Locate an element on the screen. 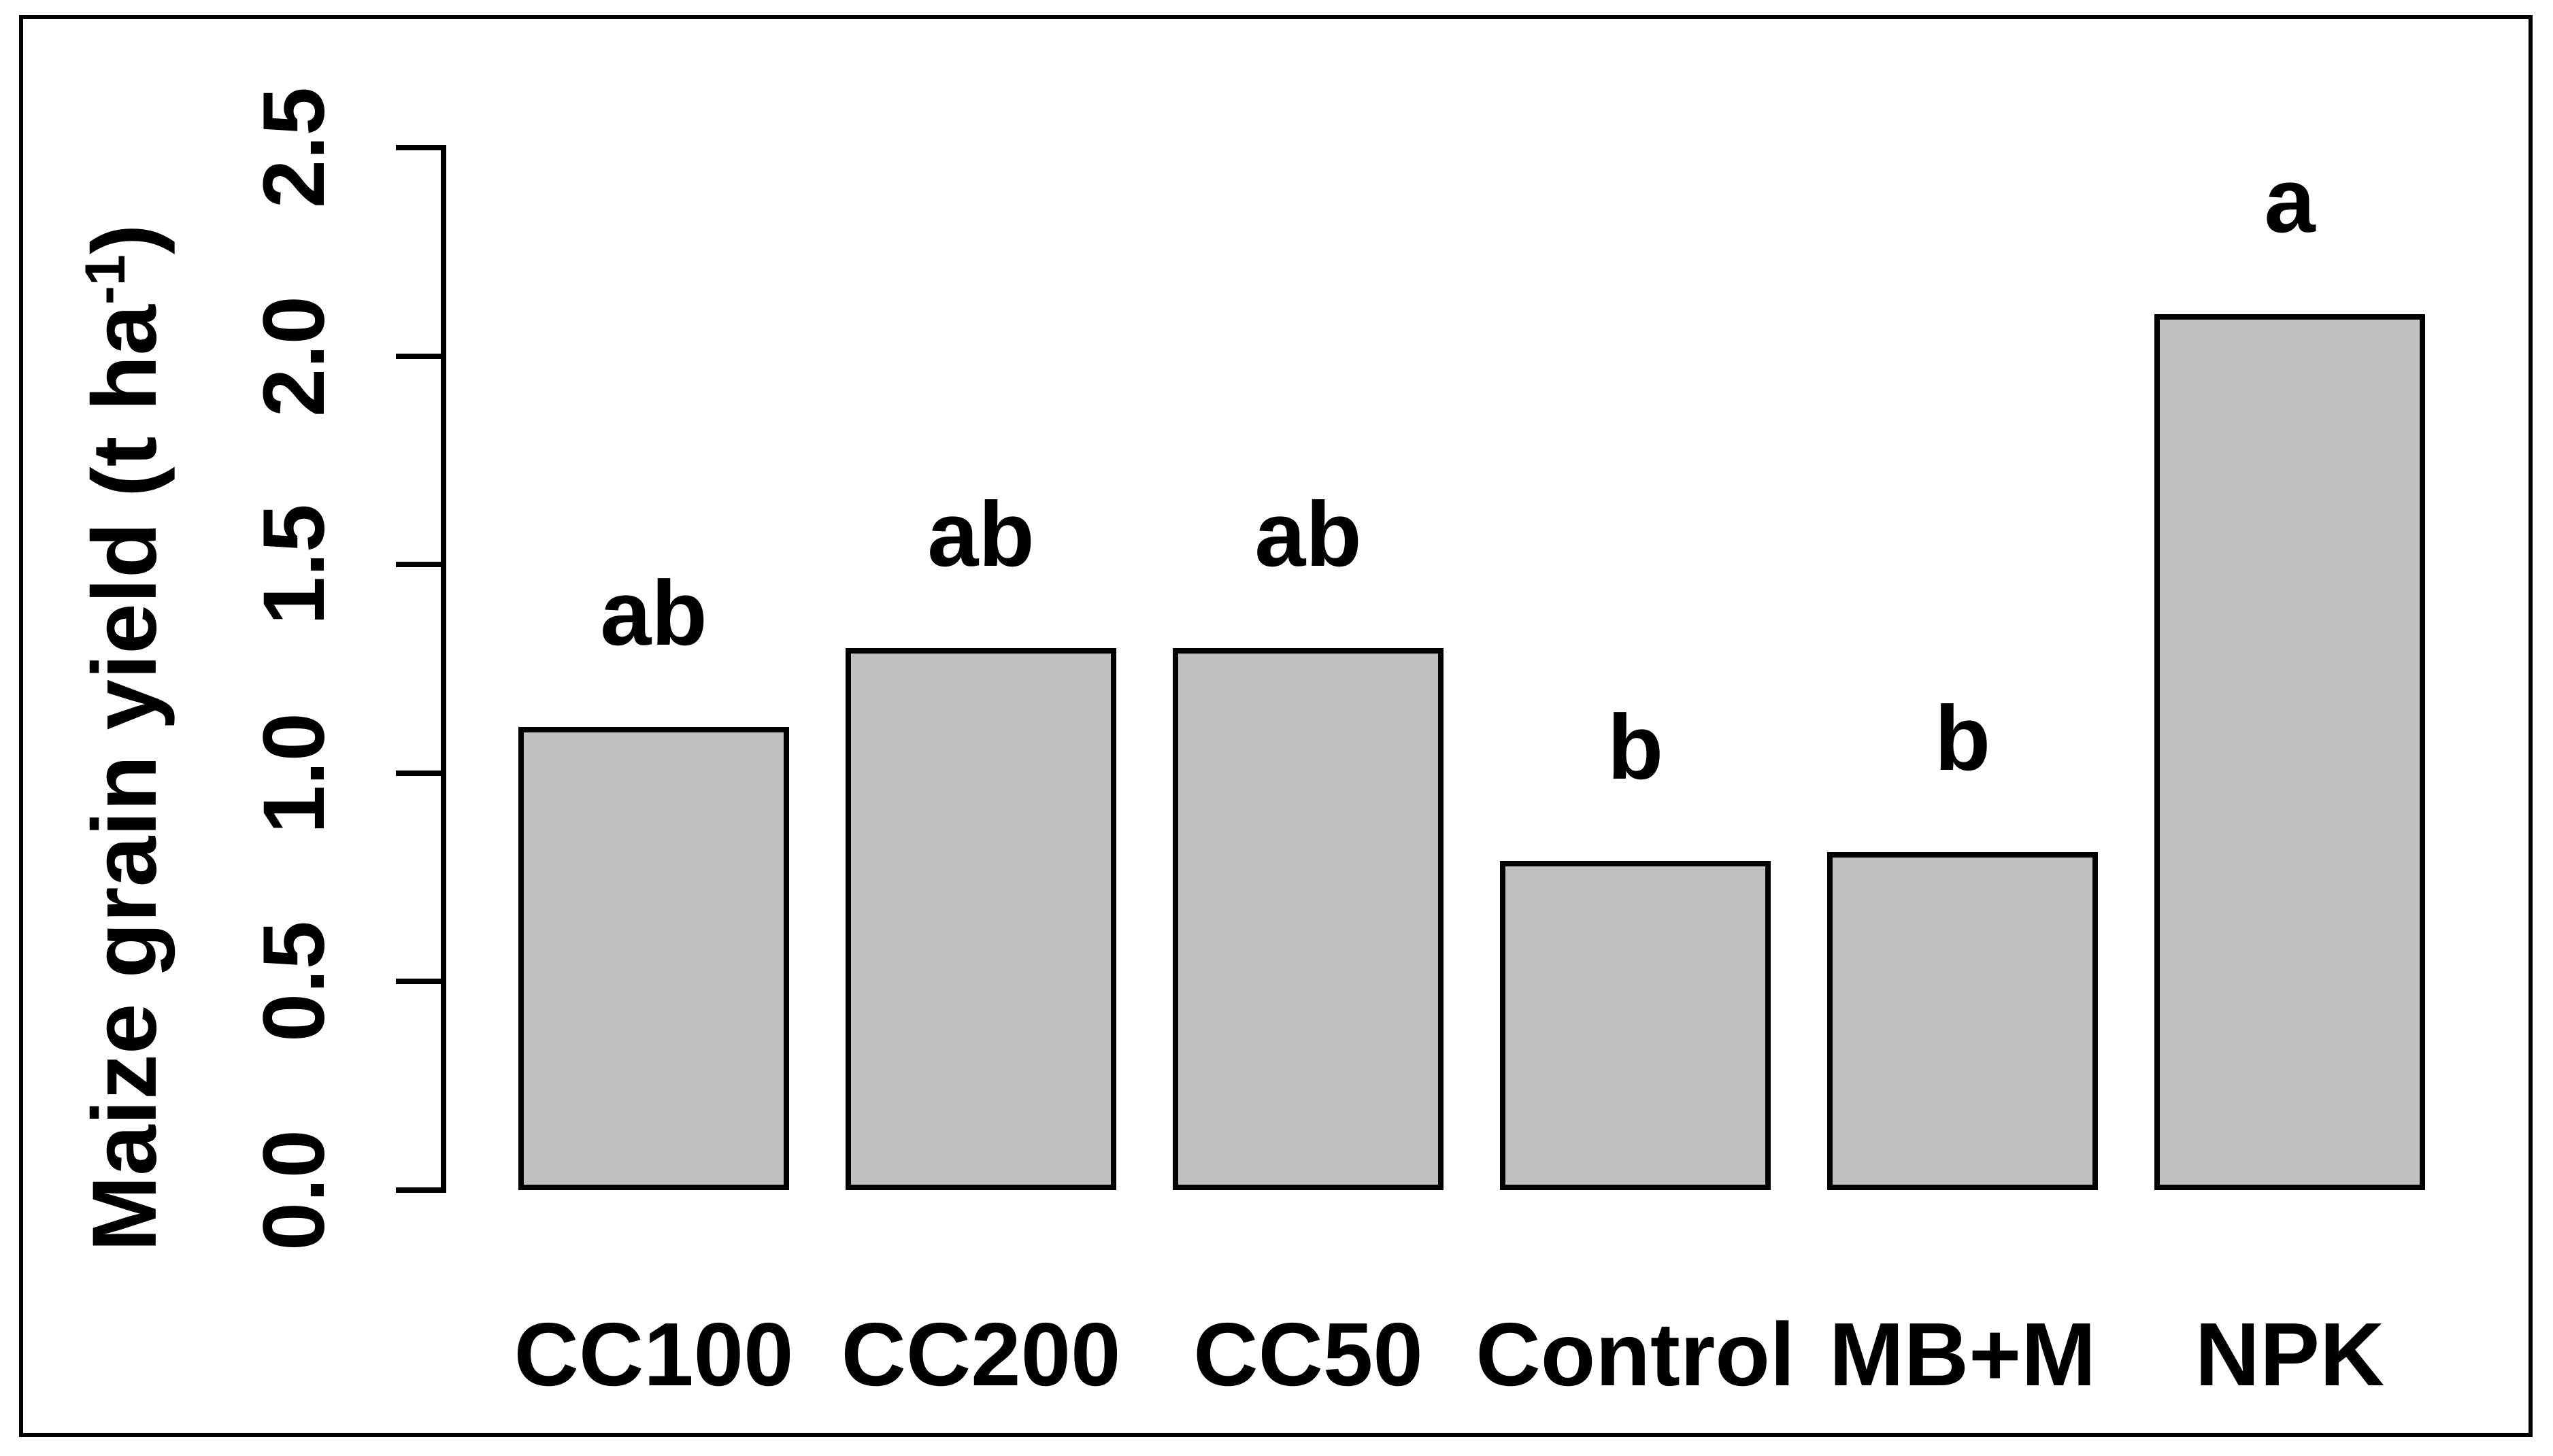  x-axis-label: CC50 is located at coordinates (1308, 1354).